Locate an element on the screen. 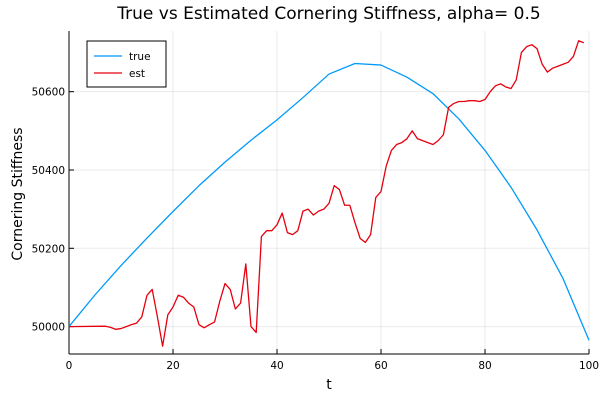 The image size is (600, 400). x-axis-label: t is located at coordinates (329, 385).